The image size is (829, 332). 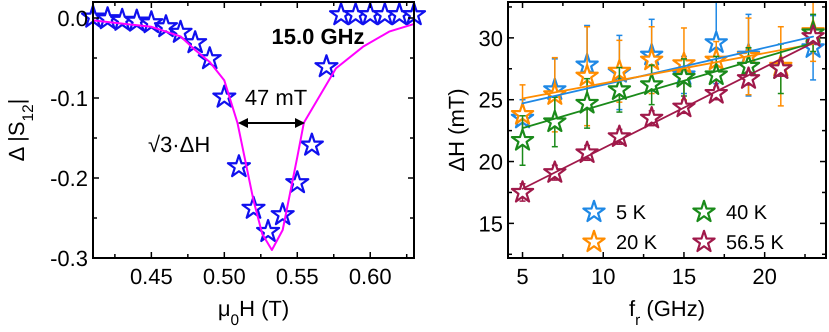 I want to click on x-tick-label: 5, so click(x=522, y=276).